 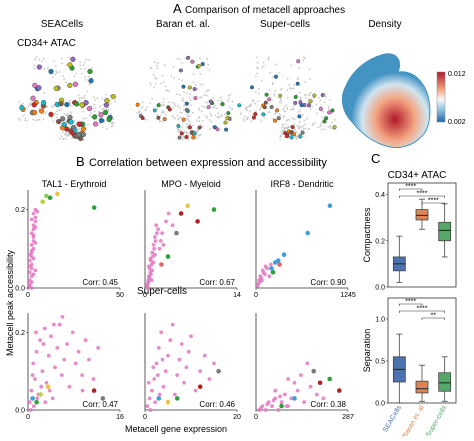 What do you see at coordinates (348, 295) in the screenshot?
I see `x-tick-label: 1245` at bounding box center [348, 295].